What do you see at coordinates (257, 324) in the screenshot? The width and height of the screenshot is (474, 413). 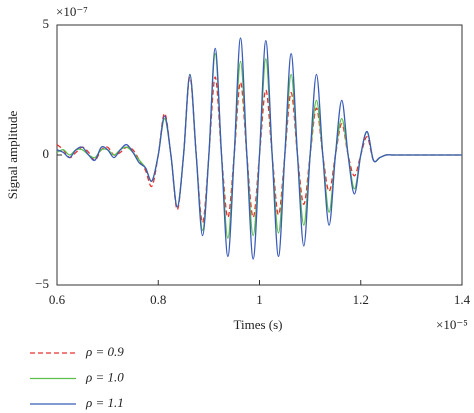 I see `x-axis-label: Times (s)` at bounding box center [257, 324].